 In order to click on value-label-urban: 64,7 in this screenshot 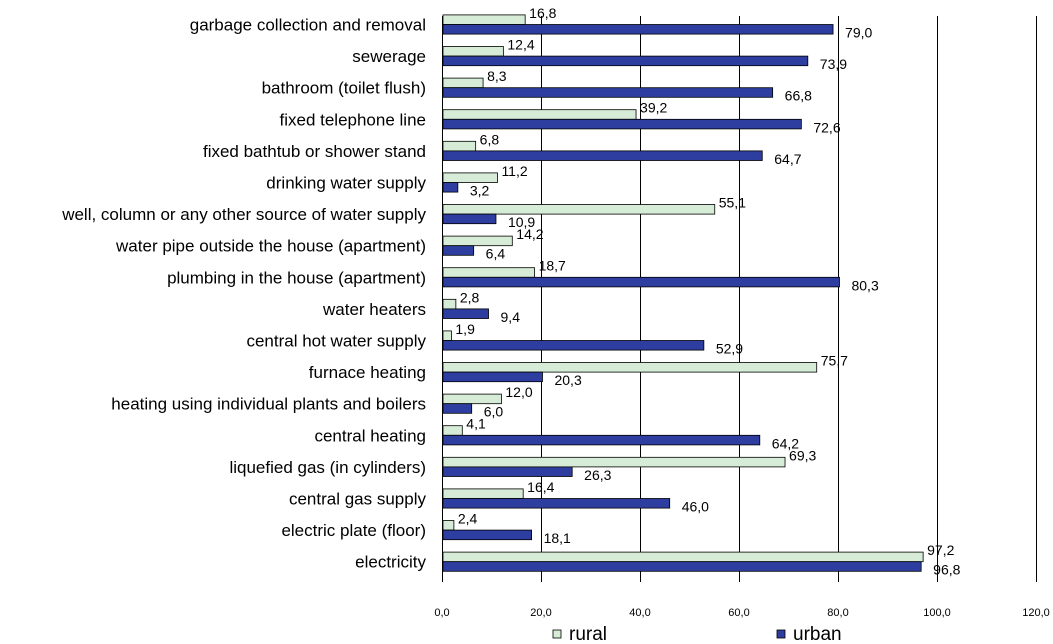, I will do `click(787, 159)`.